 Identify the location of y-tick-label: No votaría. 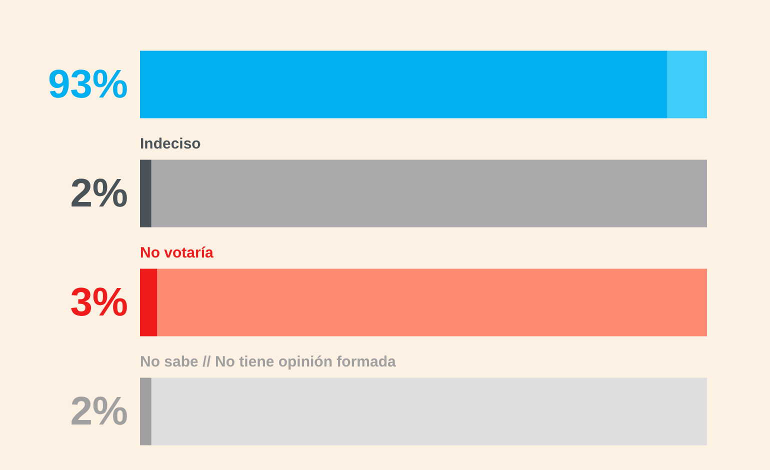
(177, 253).